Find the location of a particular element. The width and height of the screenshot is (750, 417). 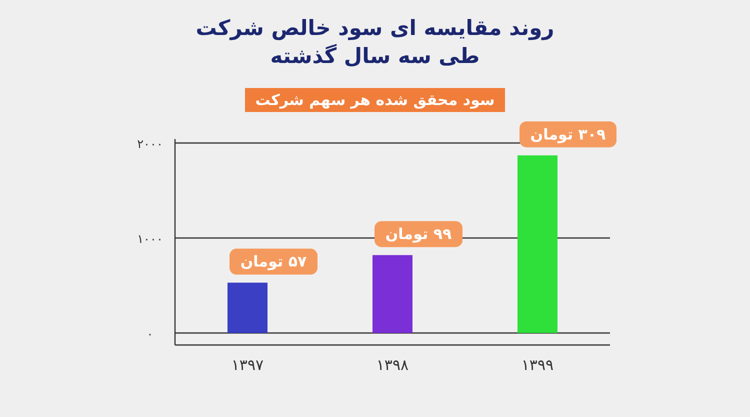

chart-subtitle: سود محقق شده هر سهم شرکت is located at coordinates (375, 100).